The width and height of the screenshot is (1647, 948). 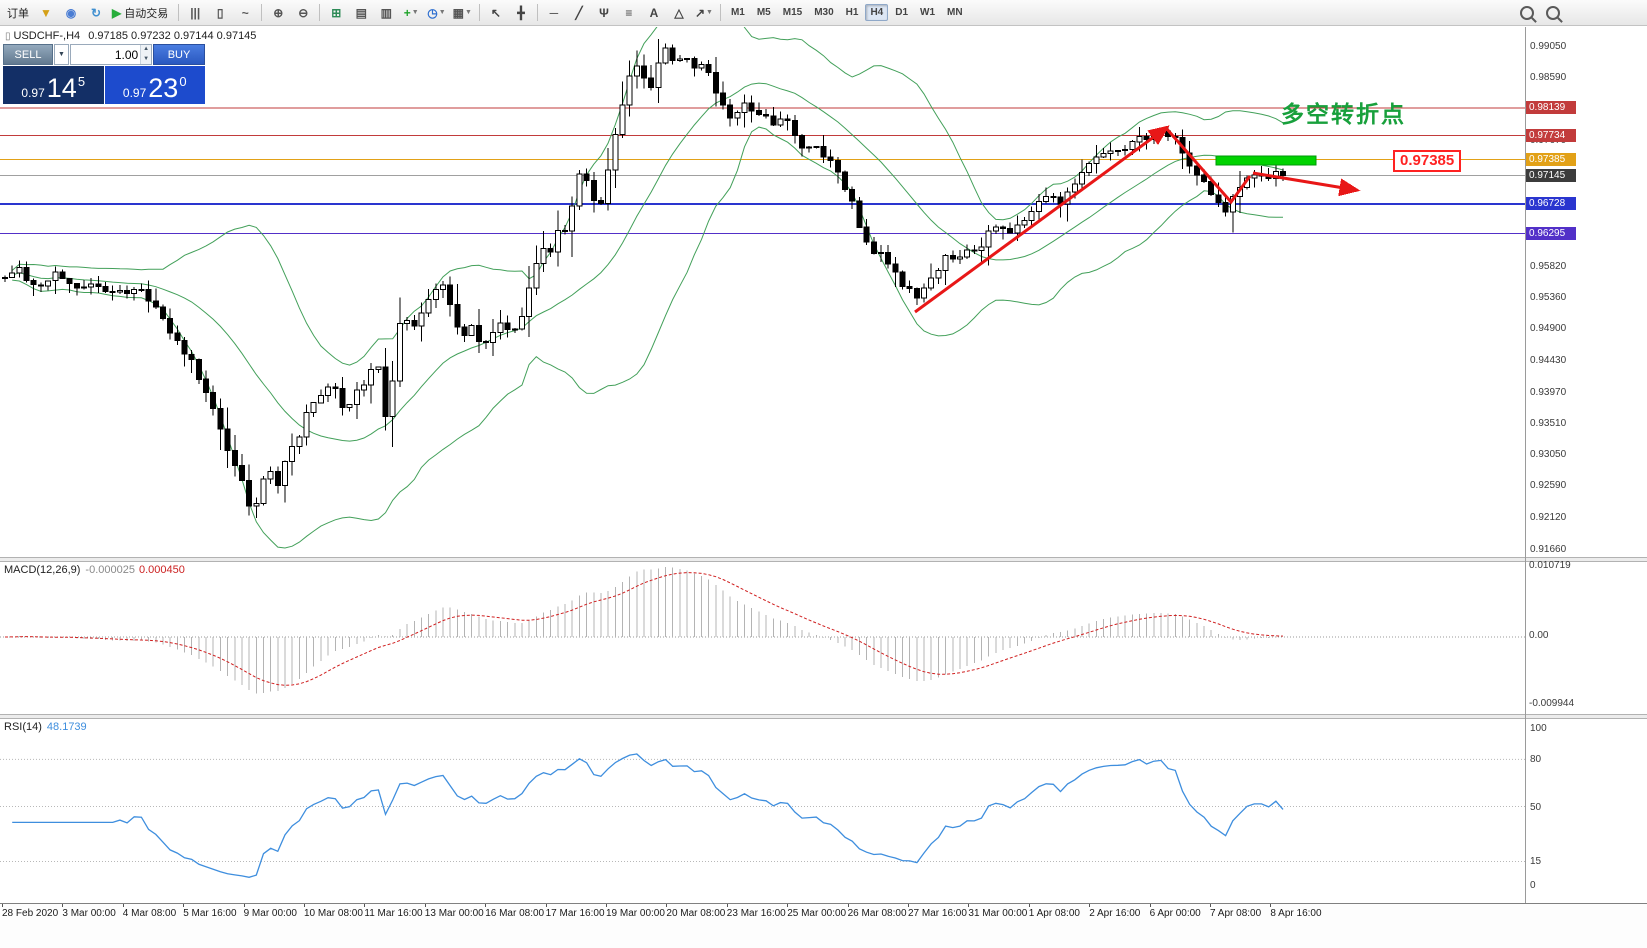 I want to click on text-label-icon: A, so click(x=654, y=12).